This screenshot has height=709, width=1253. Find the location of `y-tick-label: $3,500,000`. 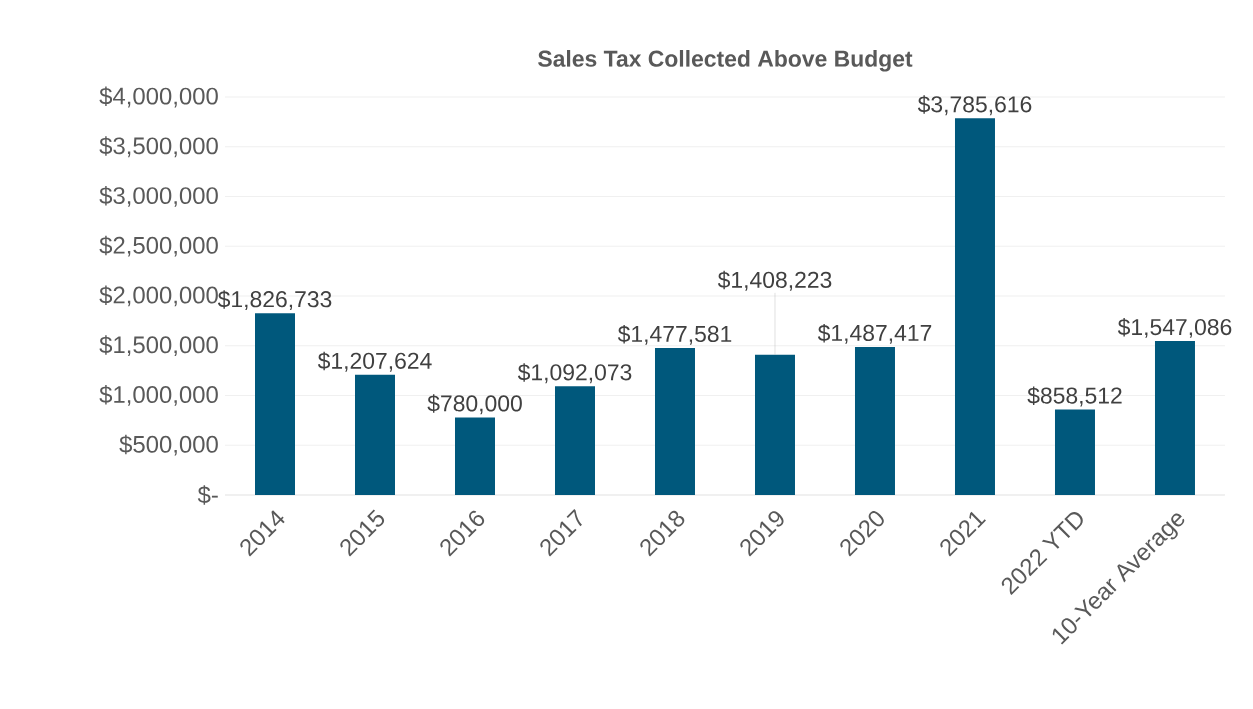

y-tick-label: $3,500,000 is located at coordinates (158, 147).